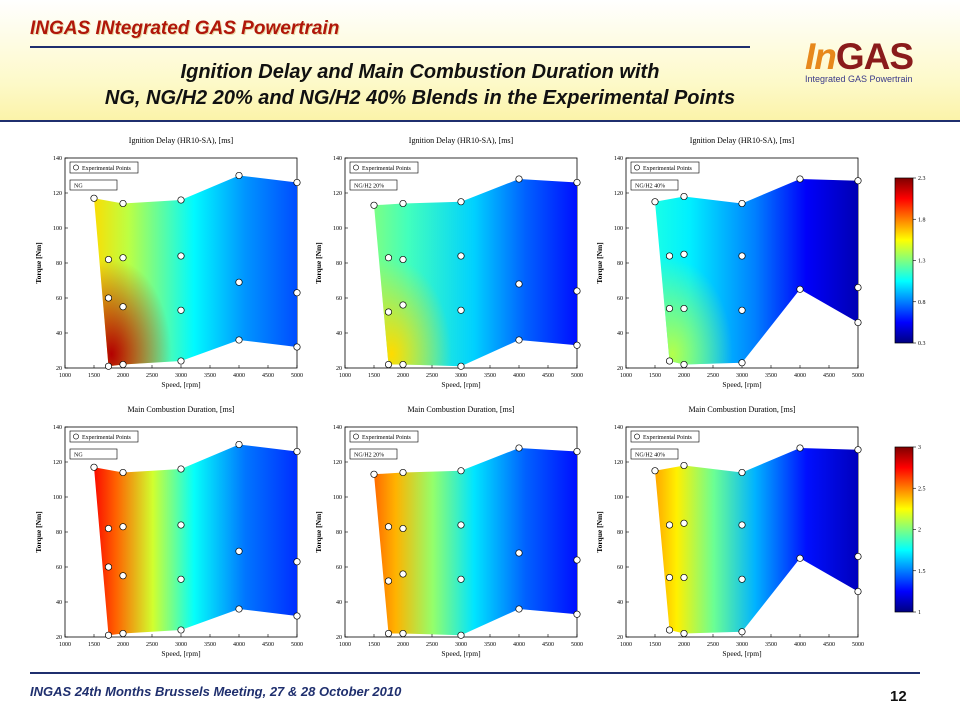 The width and height of the screenshot is (960, 720). What do you see at coordinates (460, 409) in the screenshot?
I see `chart-title: Main Combustion Duration, [ms]` at bounding box center [460, 409].